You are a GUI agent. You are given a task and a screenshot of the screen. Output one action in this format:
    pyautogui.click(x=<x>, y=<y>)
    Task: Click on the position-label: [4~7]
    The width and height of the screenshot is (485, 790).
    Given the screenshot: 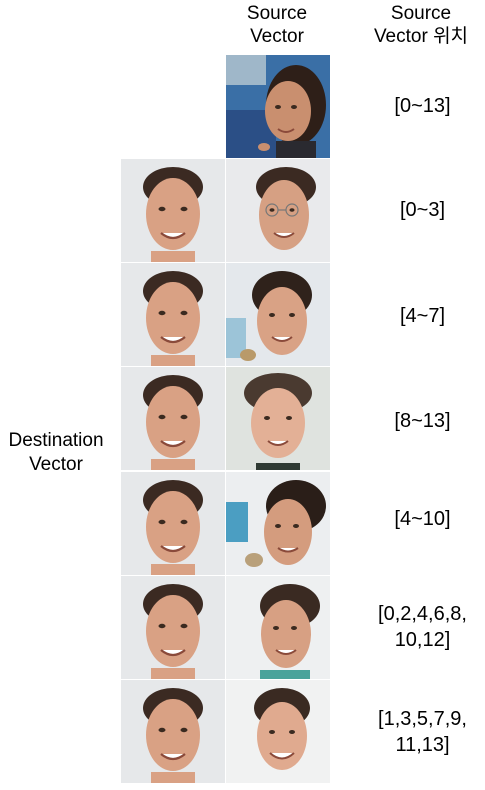 What is the action you would take?
    pyautogui.click(x=422, y=316)
    